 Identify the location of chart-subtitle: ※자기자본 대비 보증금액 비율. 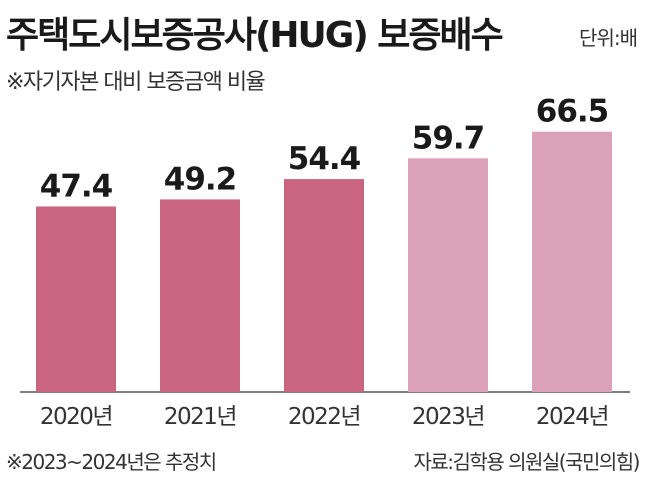
(136, 82).